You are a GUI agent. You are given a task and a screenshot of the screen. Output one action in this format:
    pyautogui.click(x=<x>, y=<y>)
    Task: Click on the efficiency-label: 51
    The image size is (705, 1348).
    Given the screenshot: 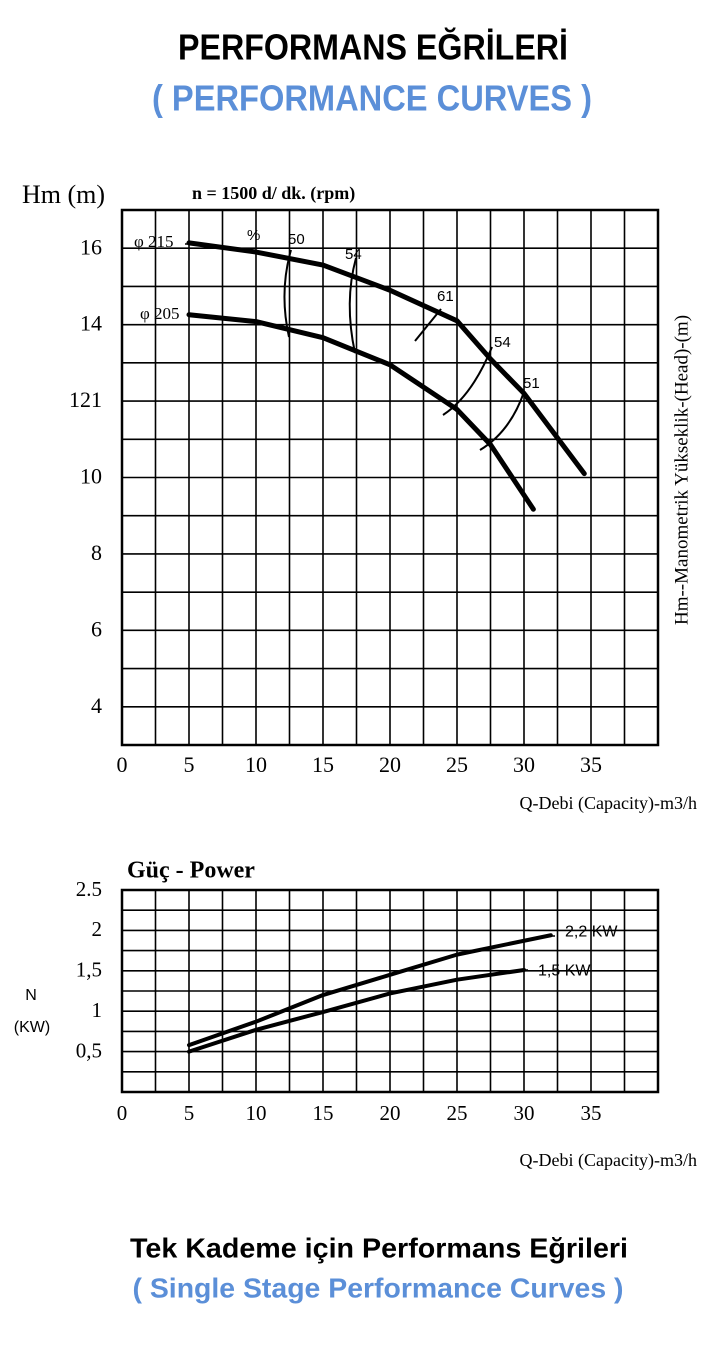 What is the action you would take?
    pyautogui.click(x=531, y=383)
    